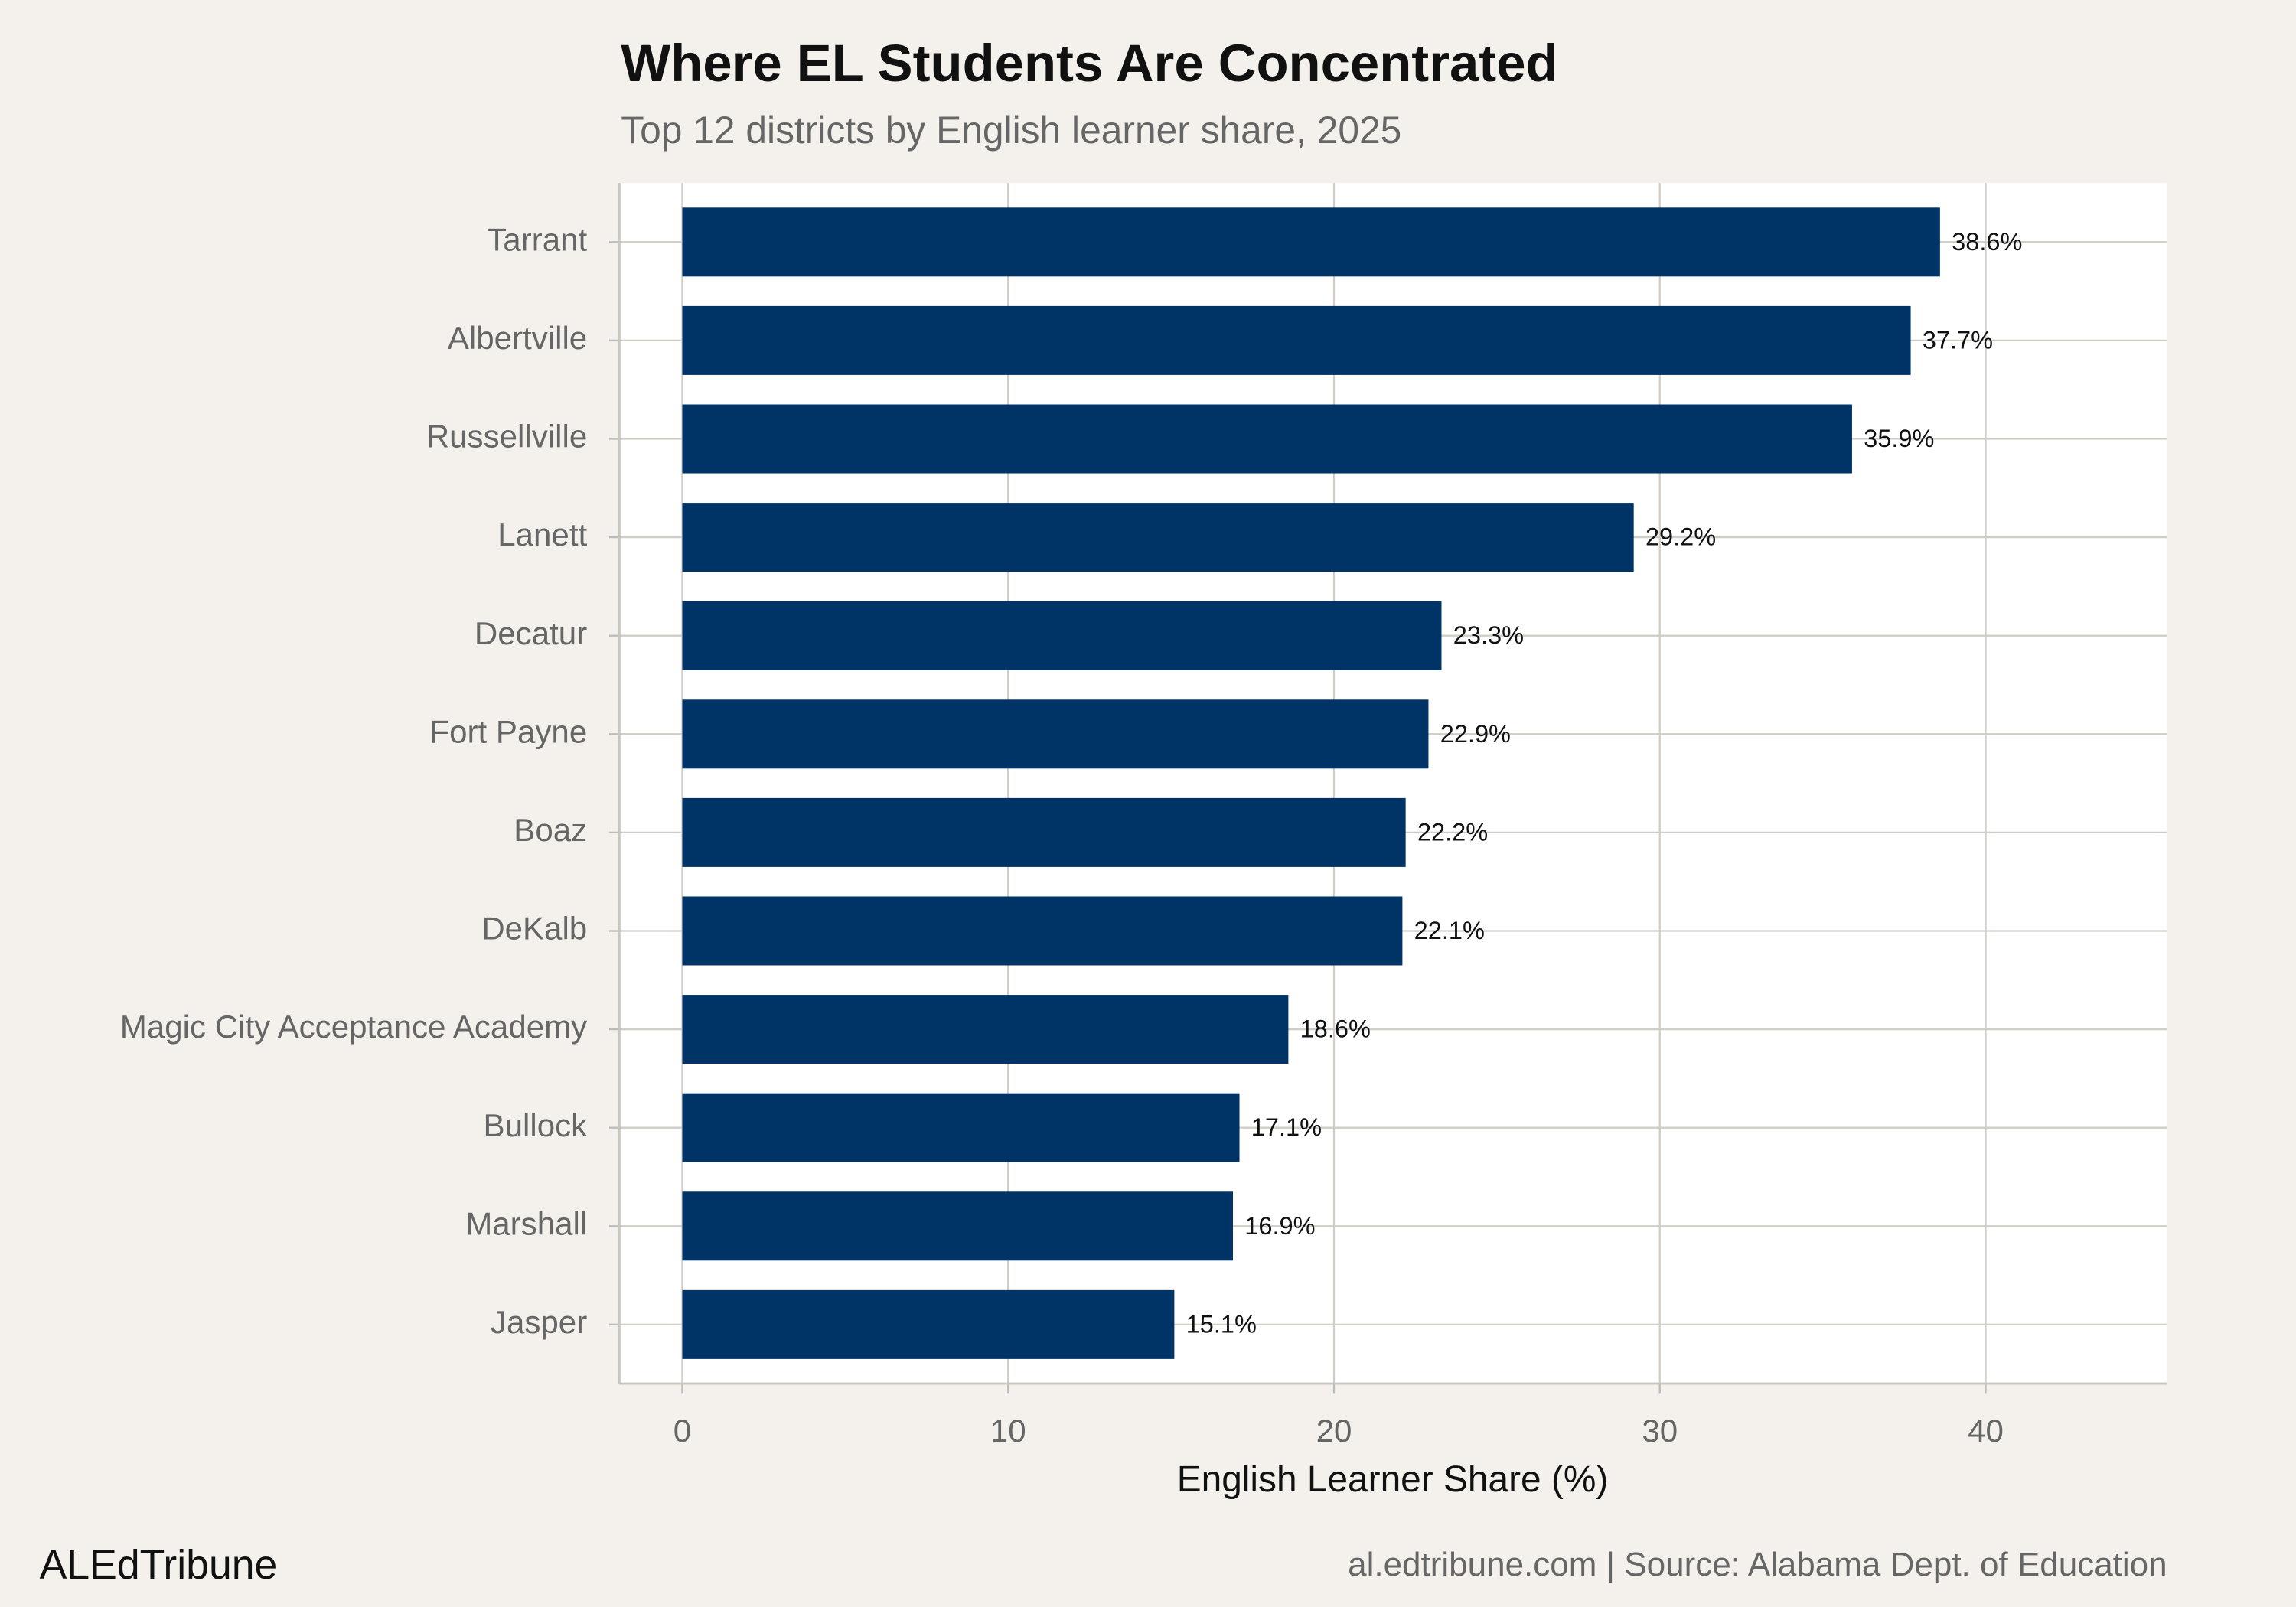 This screenshot has width=2296, height=1607. I want to click on value-label: 37.7%, so click(1958, 340).